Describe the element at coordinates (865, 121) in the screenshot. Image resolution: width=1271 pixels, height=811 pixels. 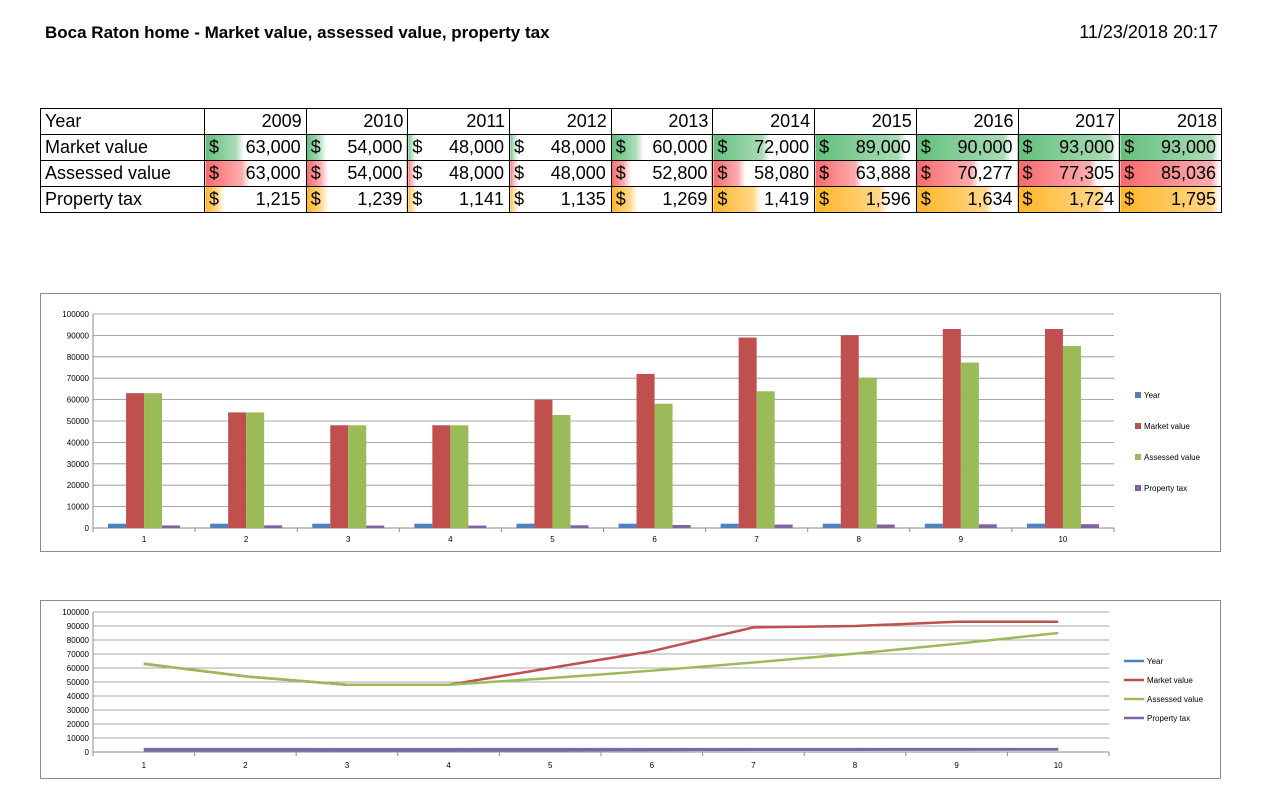
I see `year-header: 2015` at that location.